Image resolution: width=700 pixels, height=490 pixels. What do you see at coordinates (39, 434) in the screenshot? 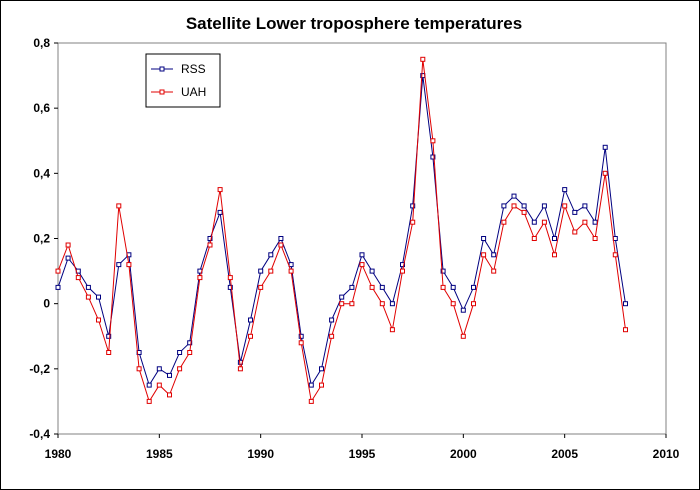
I see `y-tick-label: -0,4` at bounding box center [39, 434].